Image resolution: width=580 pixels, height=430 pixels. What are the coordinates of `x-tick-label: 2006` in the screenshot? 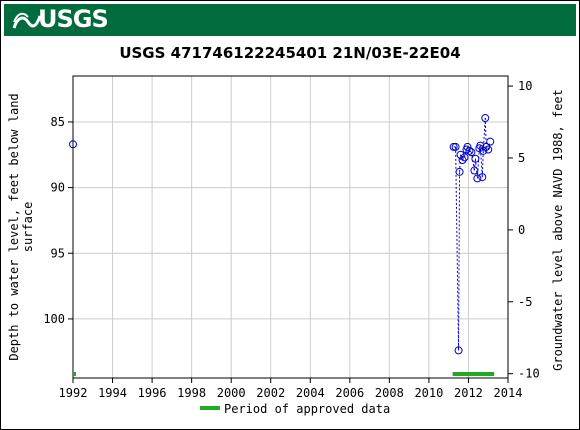 It's located at (349, 393).